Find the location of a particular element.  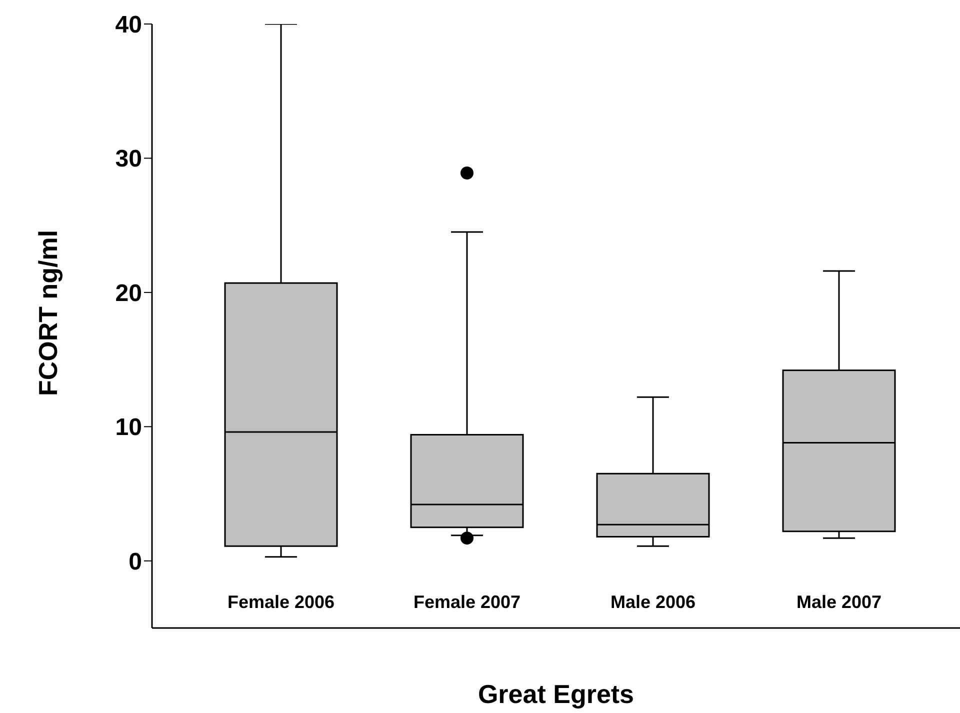

y-tick-label: 40 is located at coordinates (128, 25).